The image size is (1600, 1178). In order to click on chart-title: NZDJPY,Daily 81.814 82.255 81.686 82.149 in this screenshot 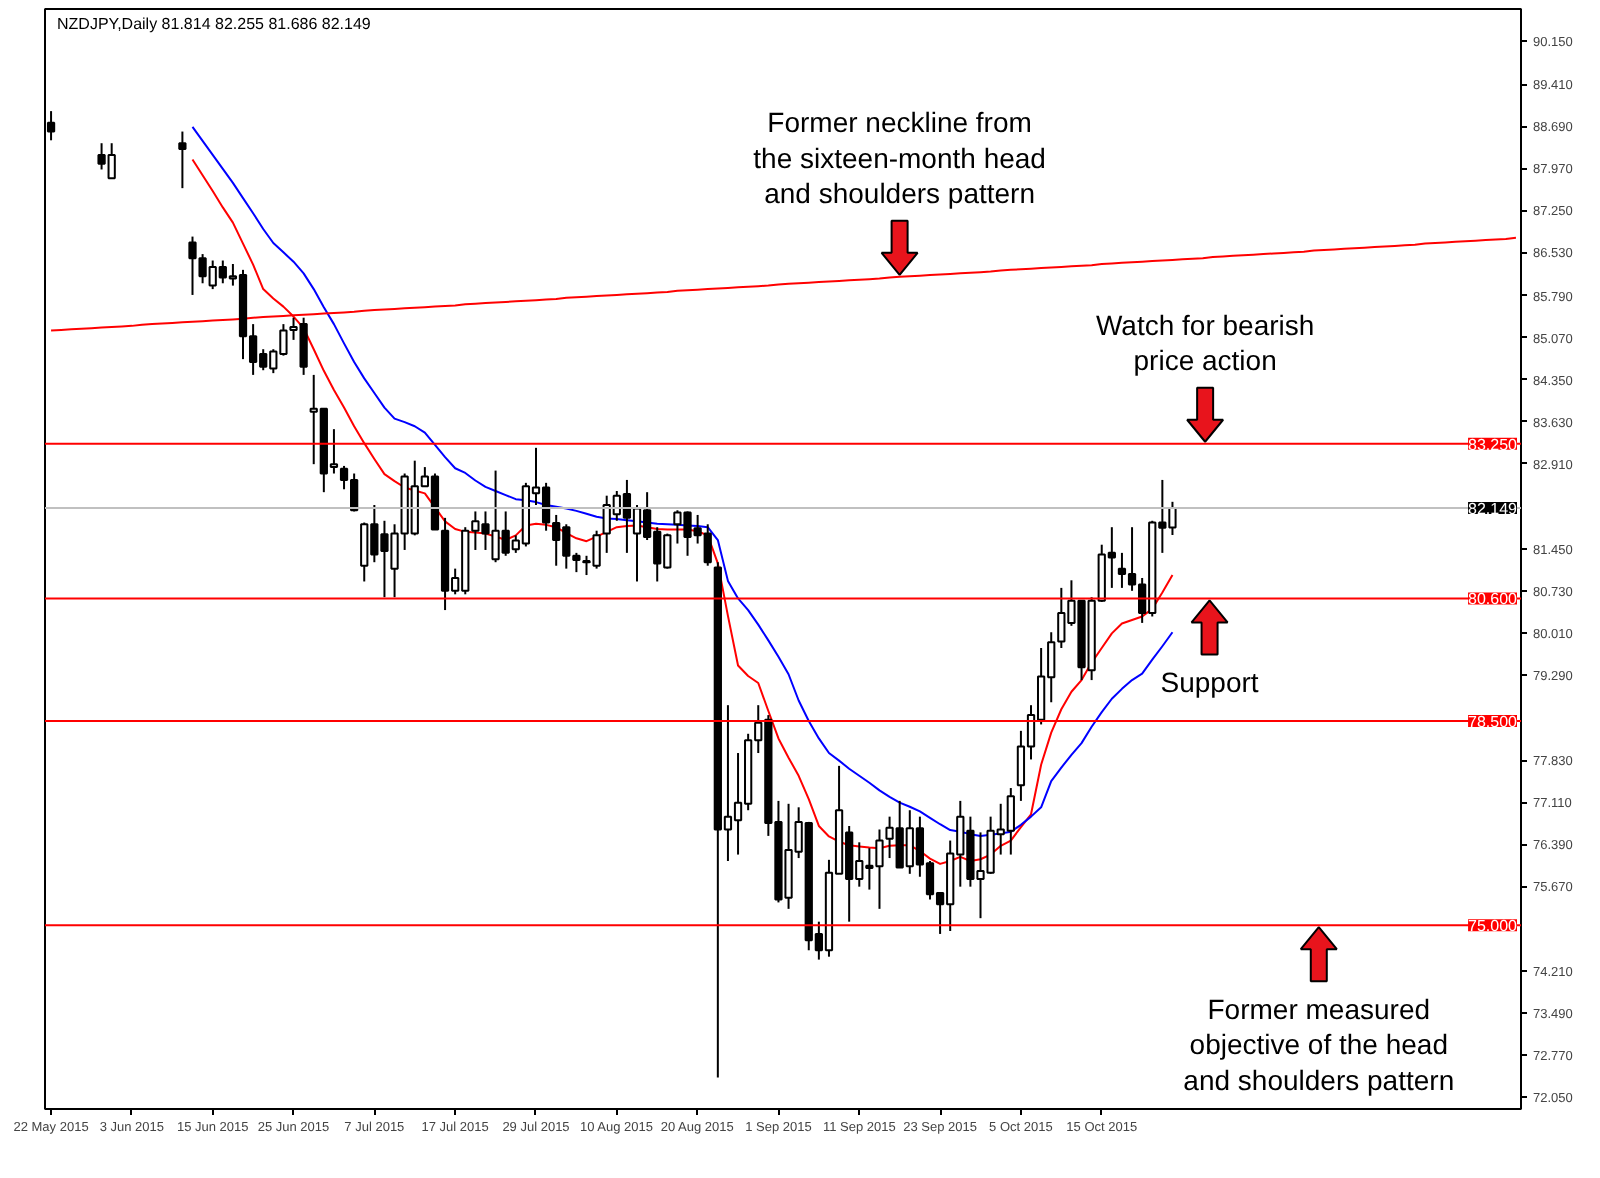, I will do `click(214, 24)`.